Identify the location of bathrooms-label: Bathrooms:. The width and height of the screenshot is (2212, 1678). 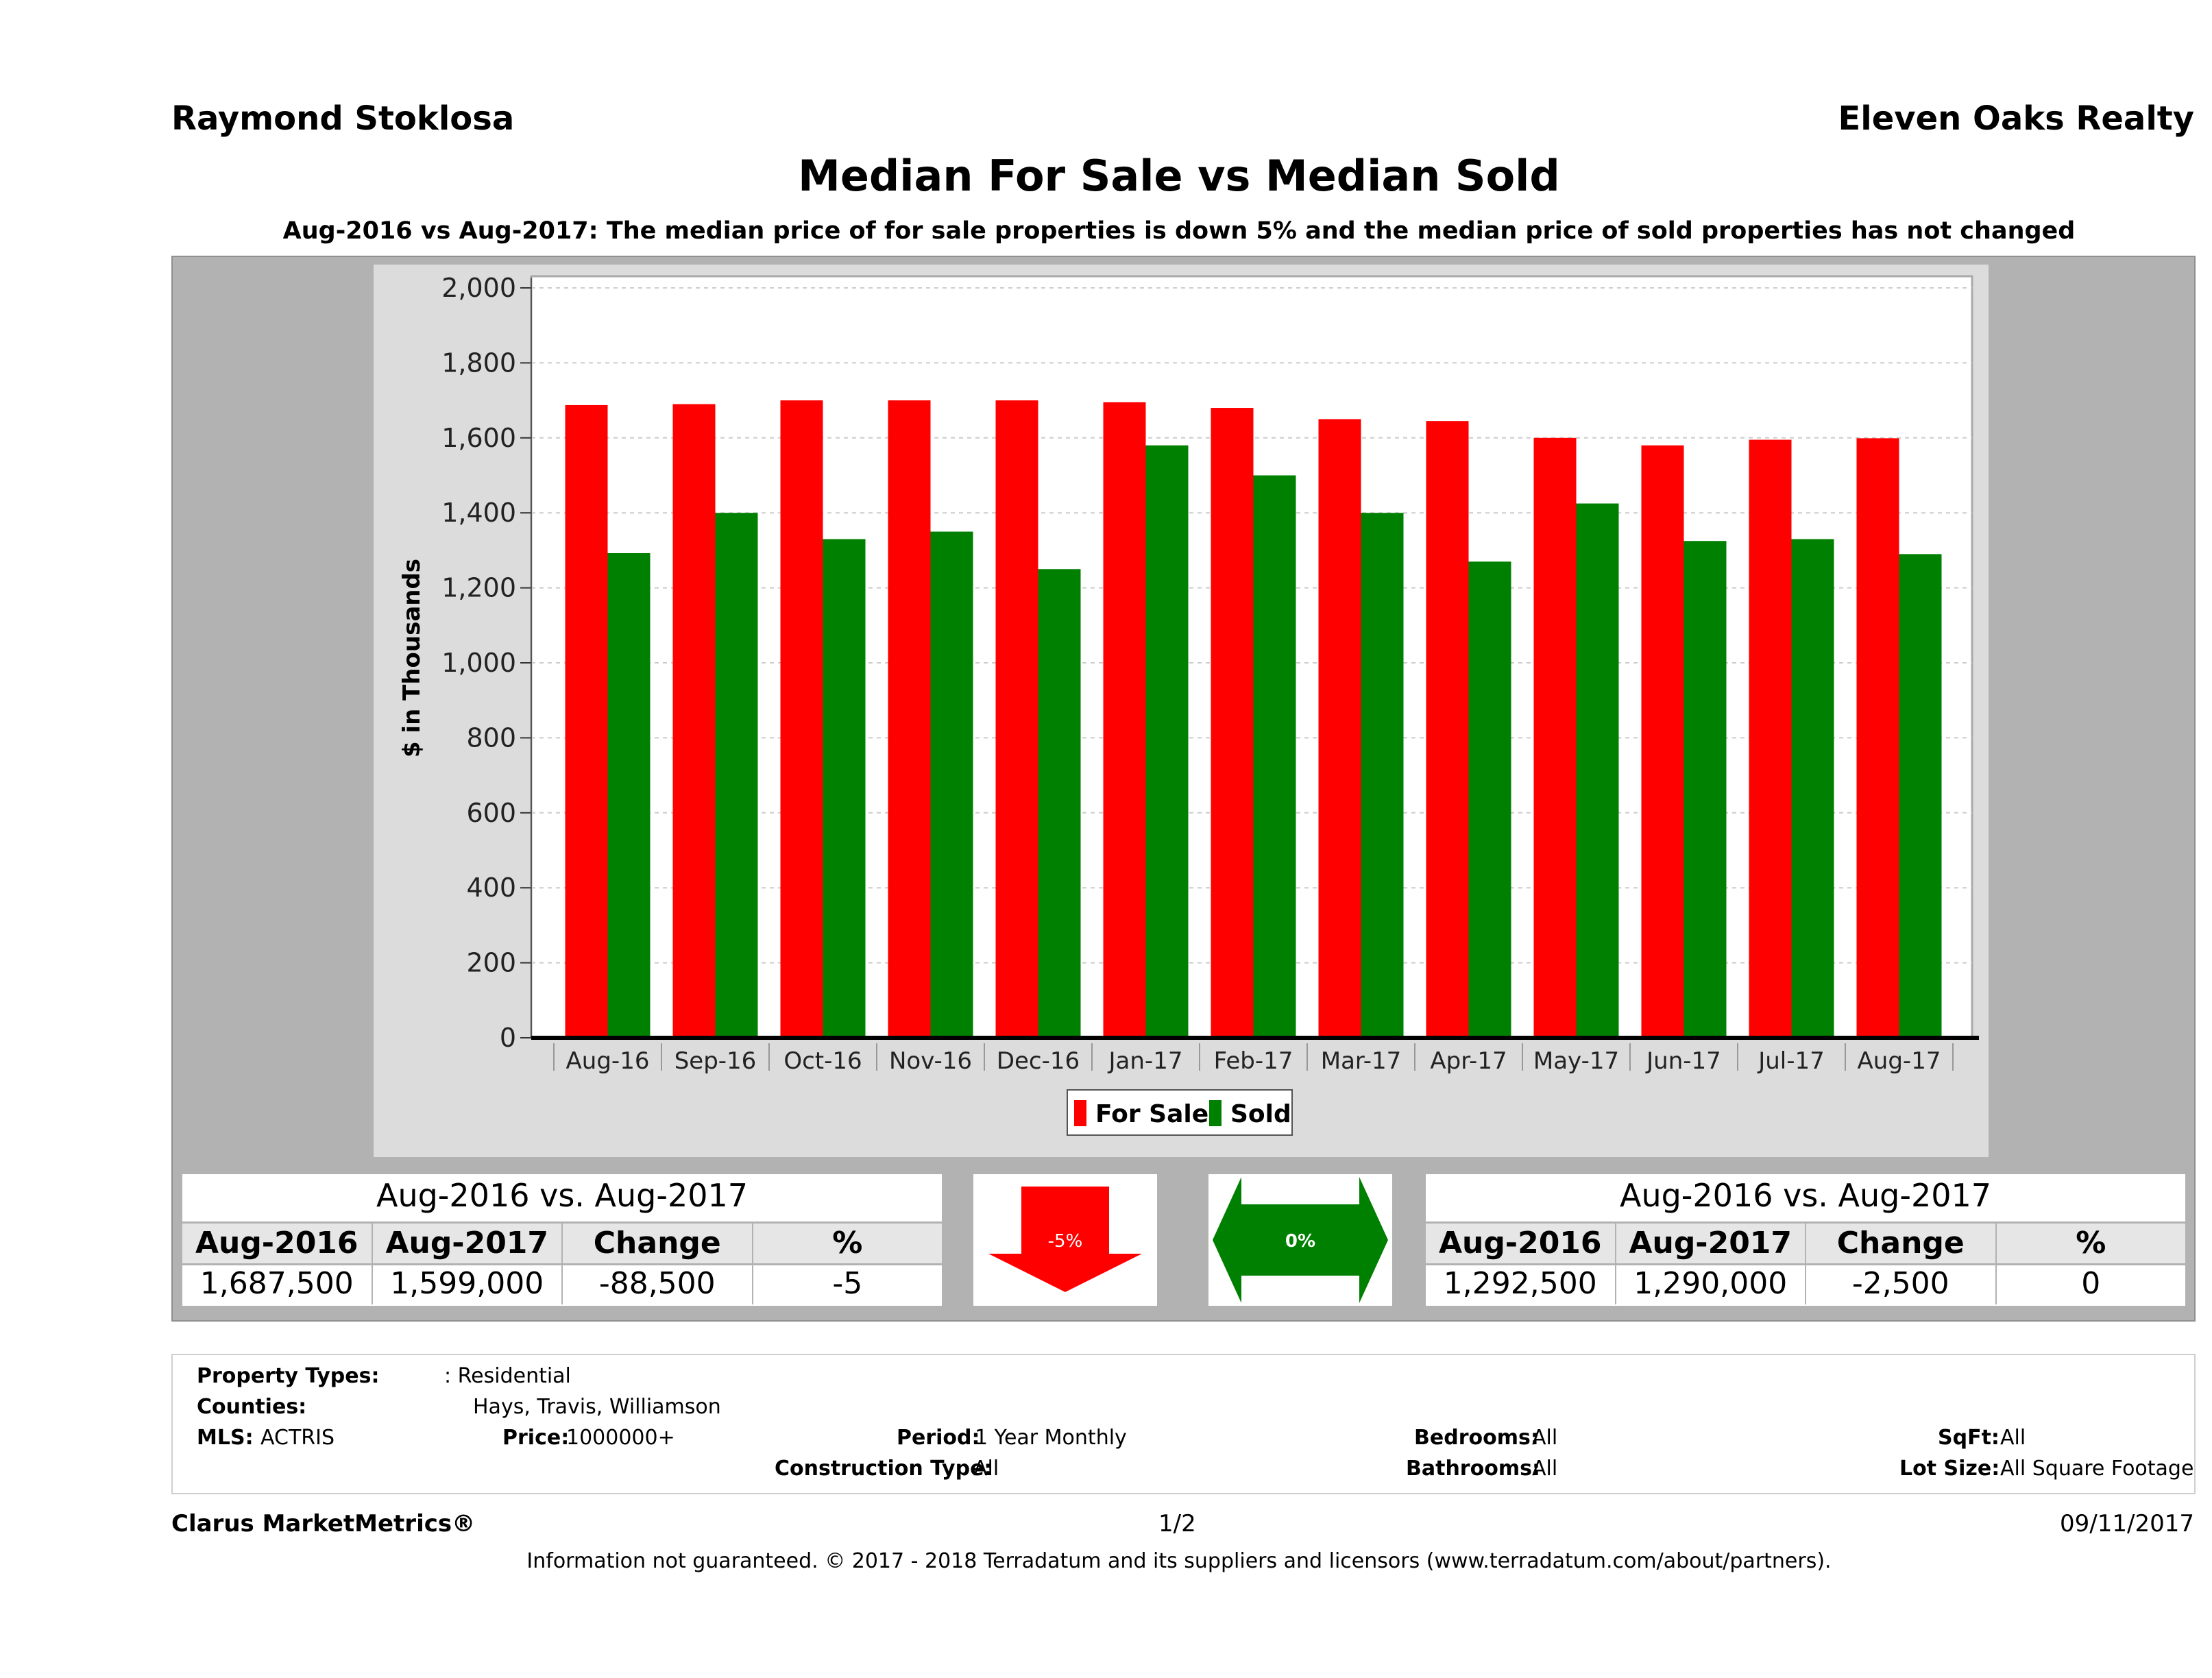
(1473, 1469).